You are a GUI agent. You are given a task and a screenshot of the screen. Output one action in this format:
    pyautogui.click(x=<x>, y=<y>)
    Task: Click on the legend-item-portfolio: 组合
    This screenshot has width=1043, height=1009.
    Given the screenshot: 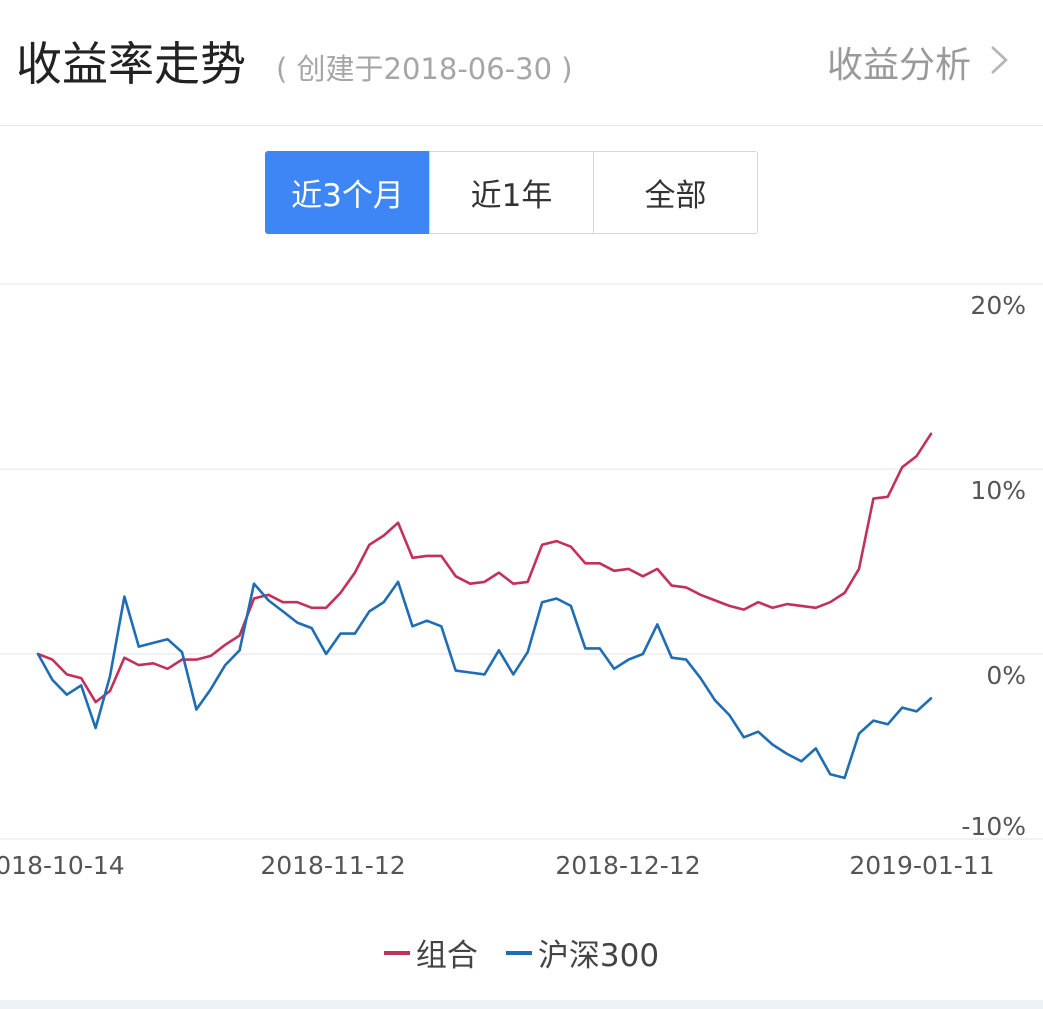 What is the action you would take?
    pyautogui.click(x=430, y=952)
    